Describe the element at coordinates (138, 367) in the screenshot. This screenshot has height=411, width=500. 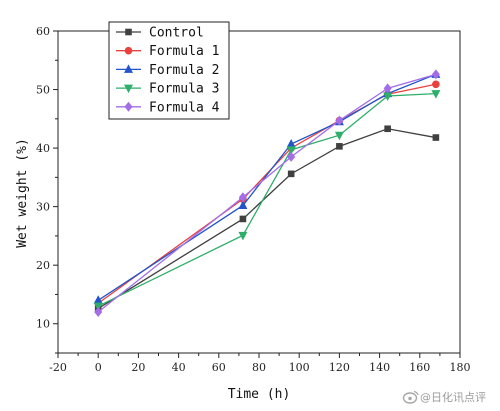
I see `x-tick-label: 20` at that location.